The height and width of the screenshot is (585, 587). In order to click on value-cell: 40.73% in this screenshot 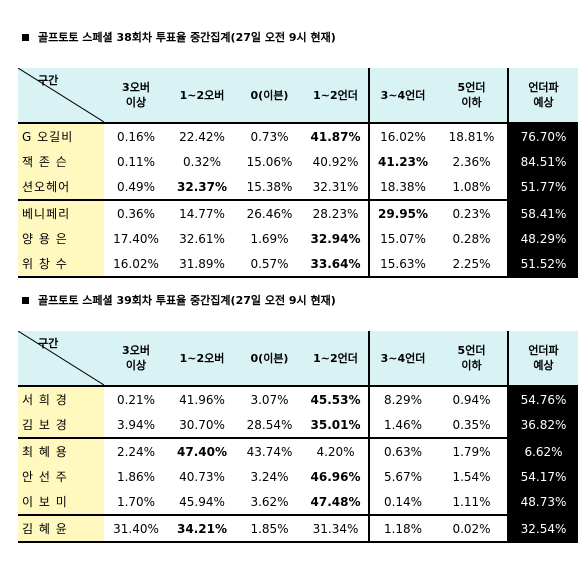, I will do `click(202, 476)`.